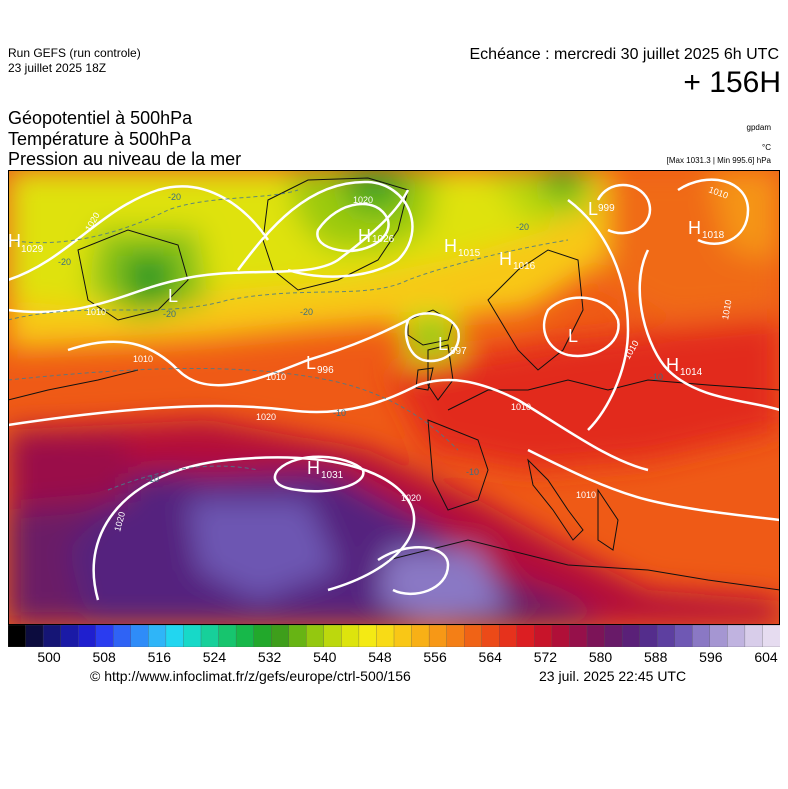  What do you see at coordinates (32, 249) in the screenshot?
I see `high-pressure-value: 1029` at bounding box center [32, 249].